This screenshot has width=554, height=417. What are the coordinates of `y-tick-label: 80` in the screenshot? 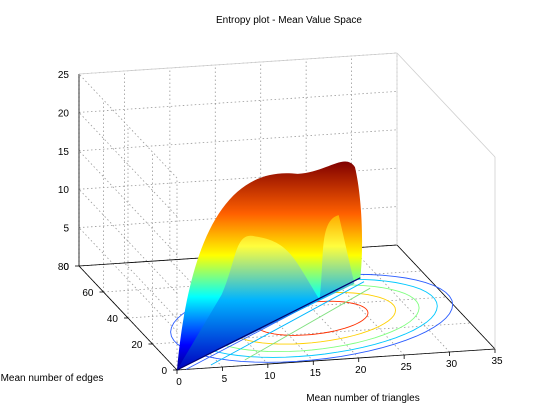 It's located at (64, 267).